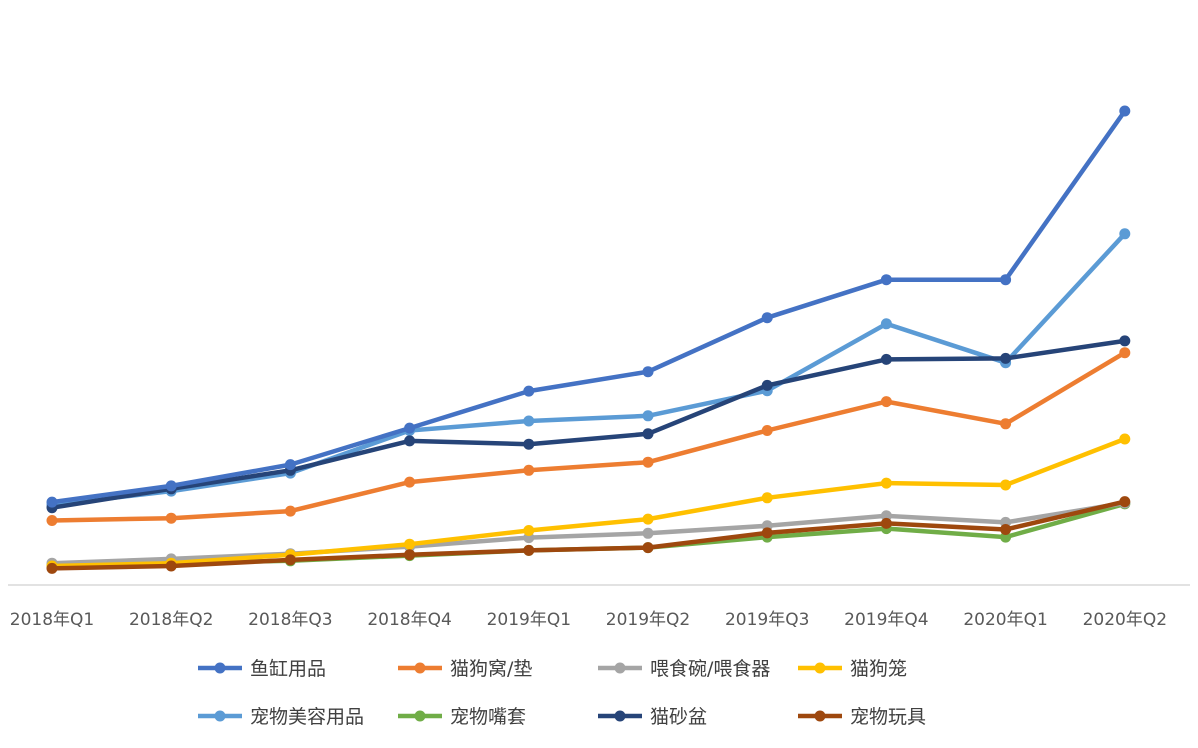 The height and width of the screenshot is (748, 1198). I want to click on legend-item: 鱼缸用品, so click(262, 669).